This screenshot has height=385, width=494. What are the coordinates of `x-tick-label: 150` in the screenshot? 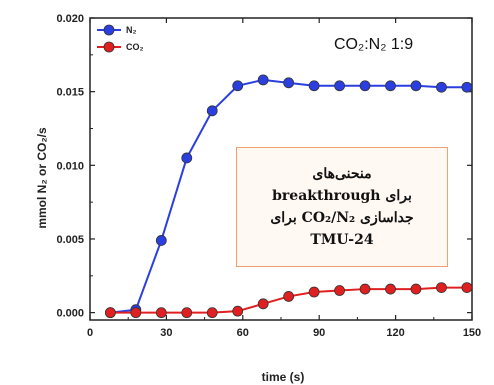 It's located at (472, 333).